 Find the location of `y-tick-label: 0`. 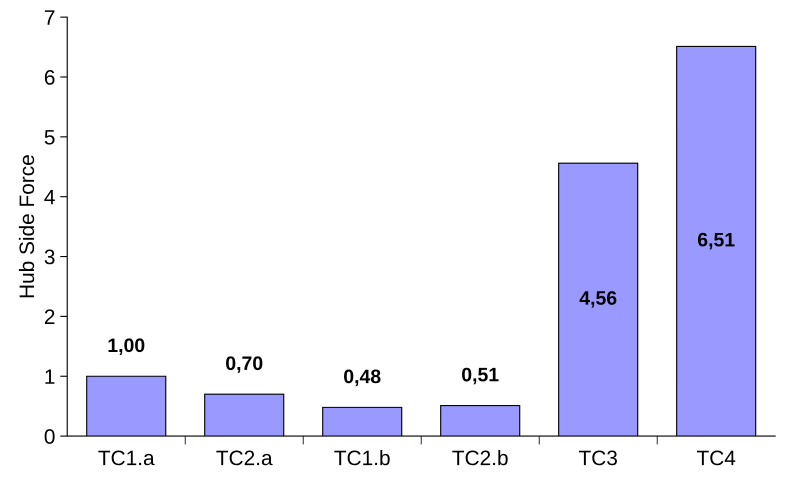

y-tick-label: 0 is located at coordinates (49, 436).